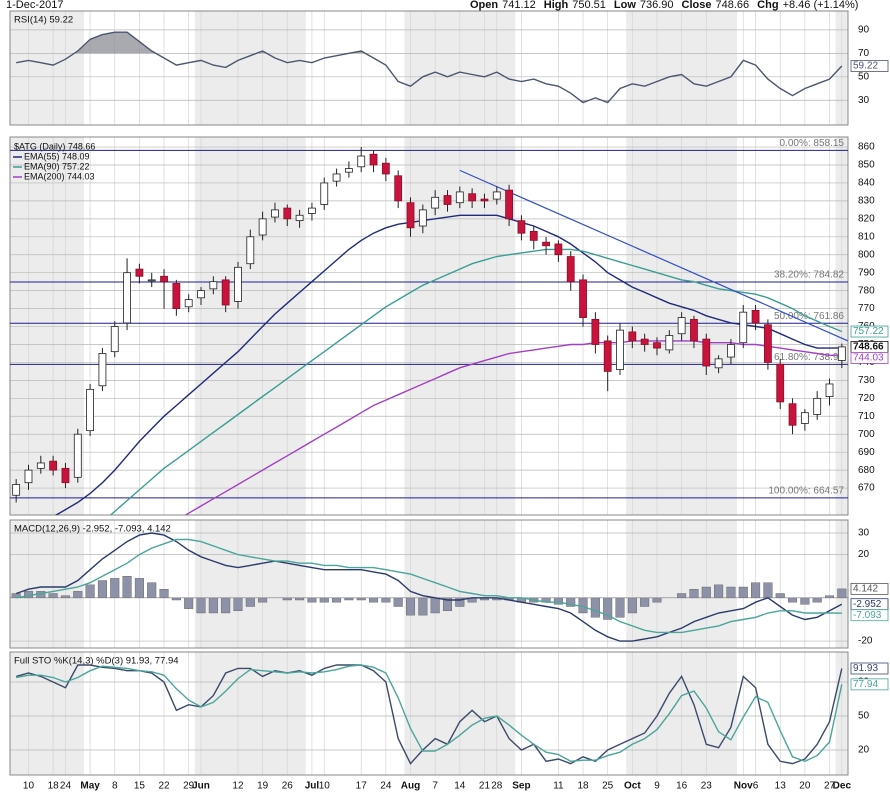  What do you see at coordinates (556, 5) in the screenshot?
I see `quote-name: High` at bounding box center [556, 5].